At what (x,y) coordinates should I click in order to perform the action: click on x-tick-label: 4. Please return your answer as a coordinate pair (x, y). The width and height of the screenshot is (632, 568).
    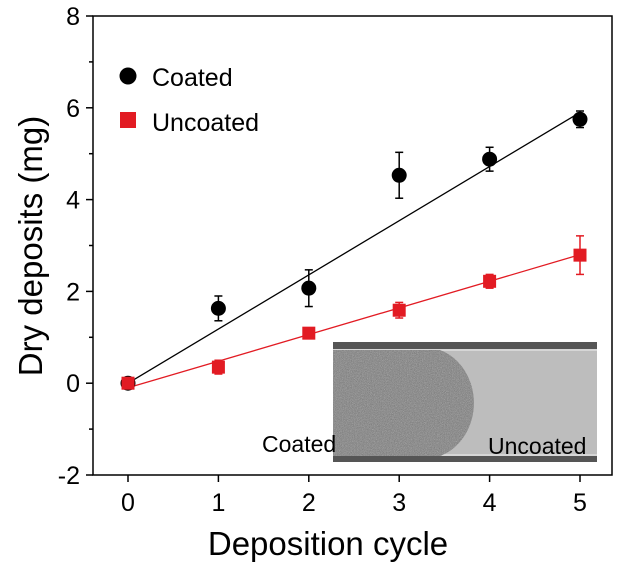
    Looking at the image, I should click on (490, 503).